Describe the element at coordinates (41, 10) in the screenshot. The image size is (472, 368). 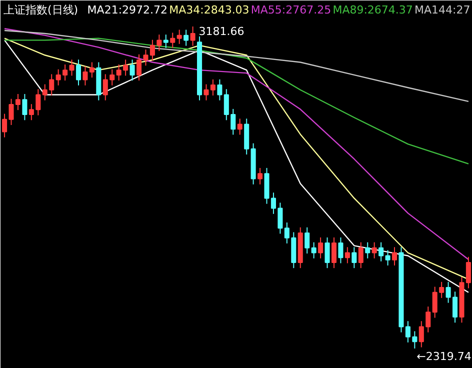
I see `chart-title: 上证指数(日线)` at that location.